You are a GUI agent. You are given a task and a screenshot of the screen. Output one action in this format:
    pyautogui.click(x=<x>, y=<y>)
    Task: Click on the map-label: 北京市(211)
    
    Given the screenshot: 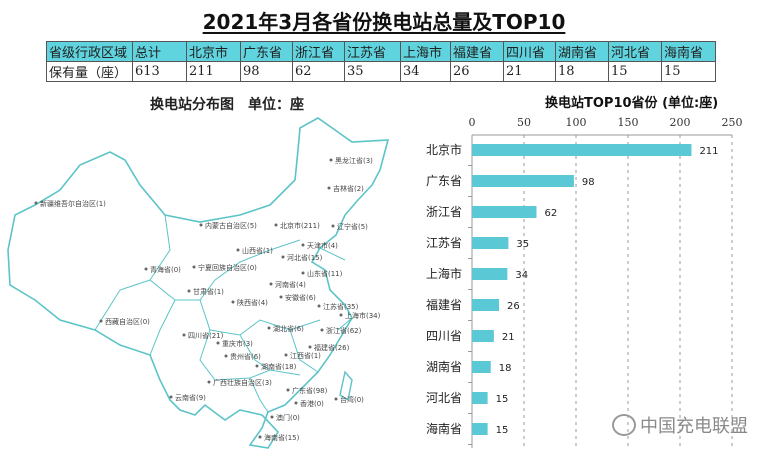 What is the action you would take?
    pyautogui.click(x=300, y=225)
    